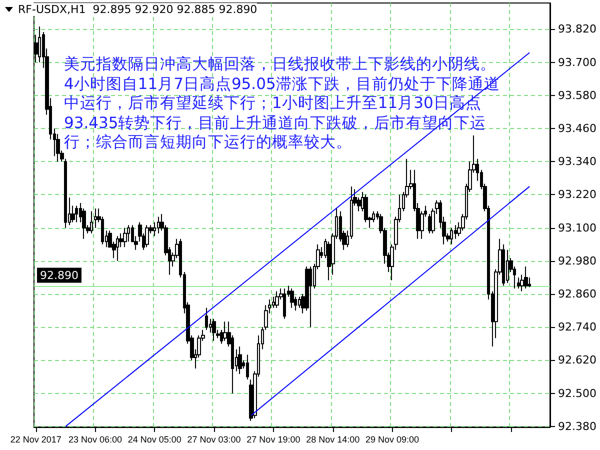  I want to click on y-tick-label: 93.580, so click(577, 95).